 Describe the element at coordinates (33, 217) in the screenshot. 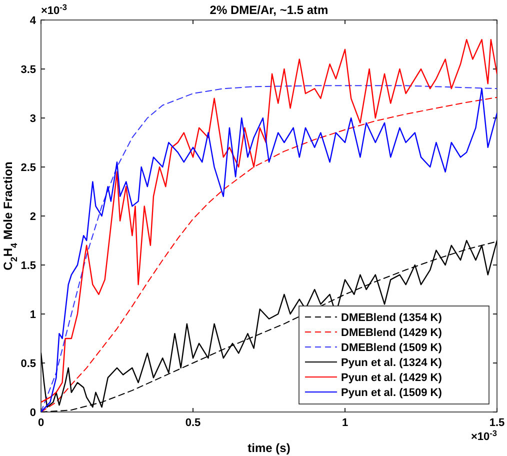

I see `y-tick-label: 2` at that location.